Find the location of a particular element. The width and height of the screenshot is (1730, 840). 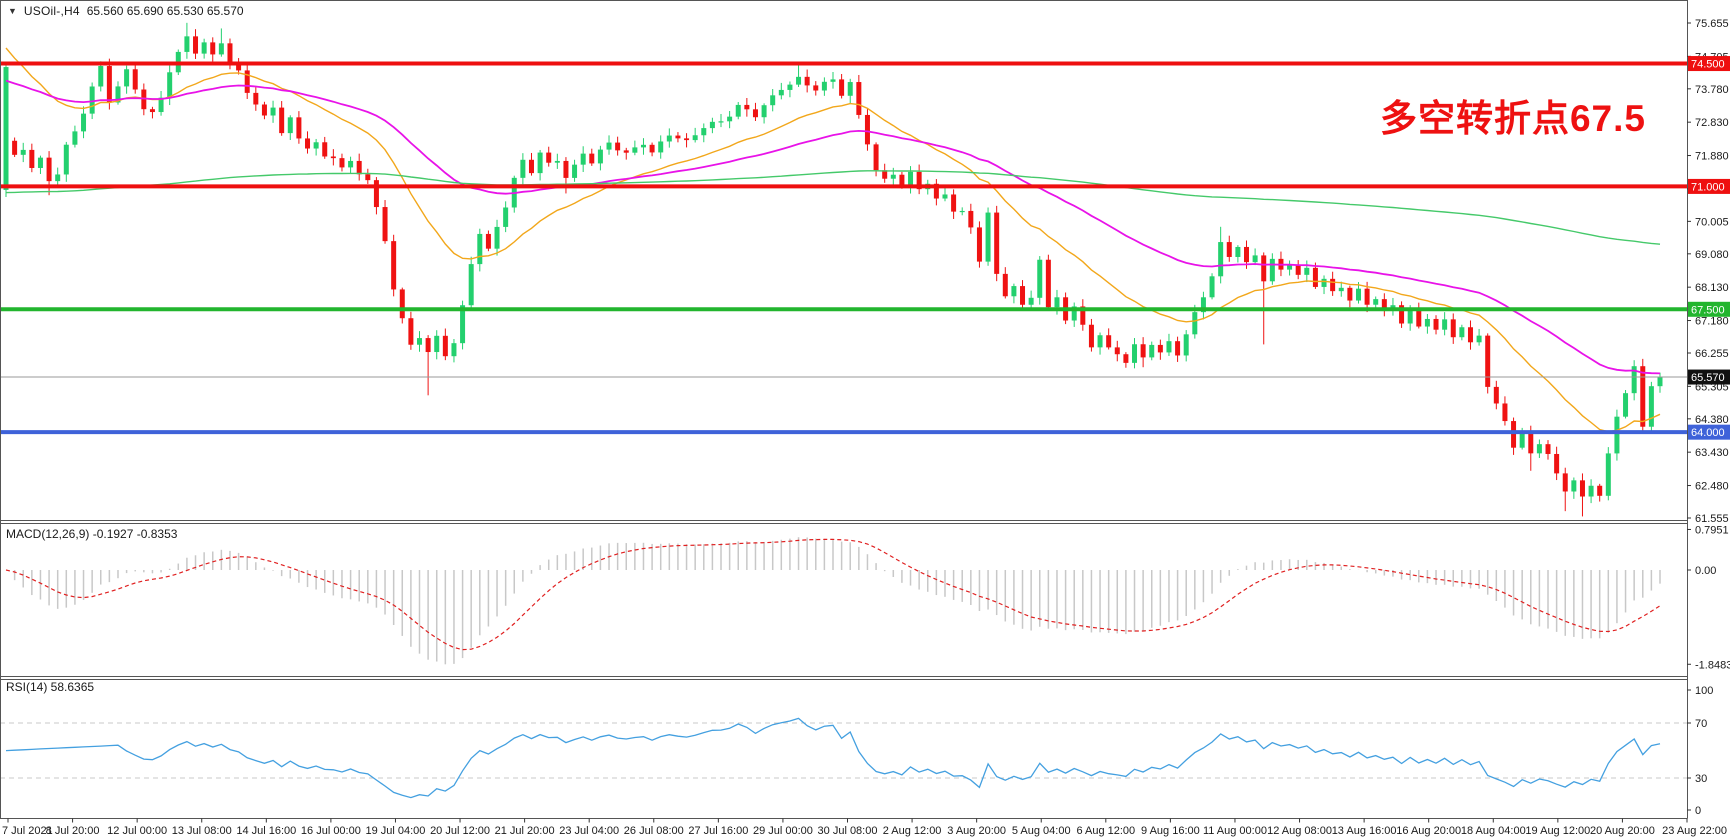

x-axis-tick-label: 20 Jul 12:00 is located at coordinates (460, 831).